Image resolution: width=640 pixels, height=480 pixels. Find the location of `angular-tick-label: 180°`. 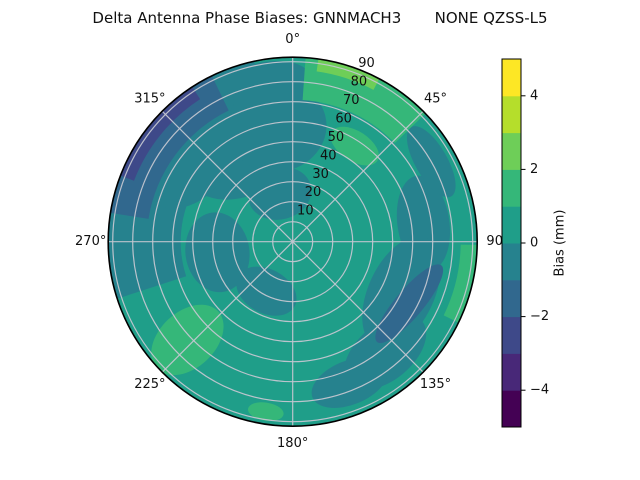

angular-tick-label: 180° is located at coordinates (292, 443).